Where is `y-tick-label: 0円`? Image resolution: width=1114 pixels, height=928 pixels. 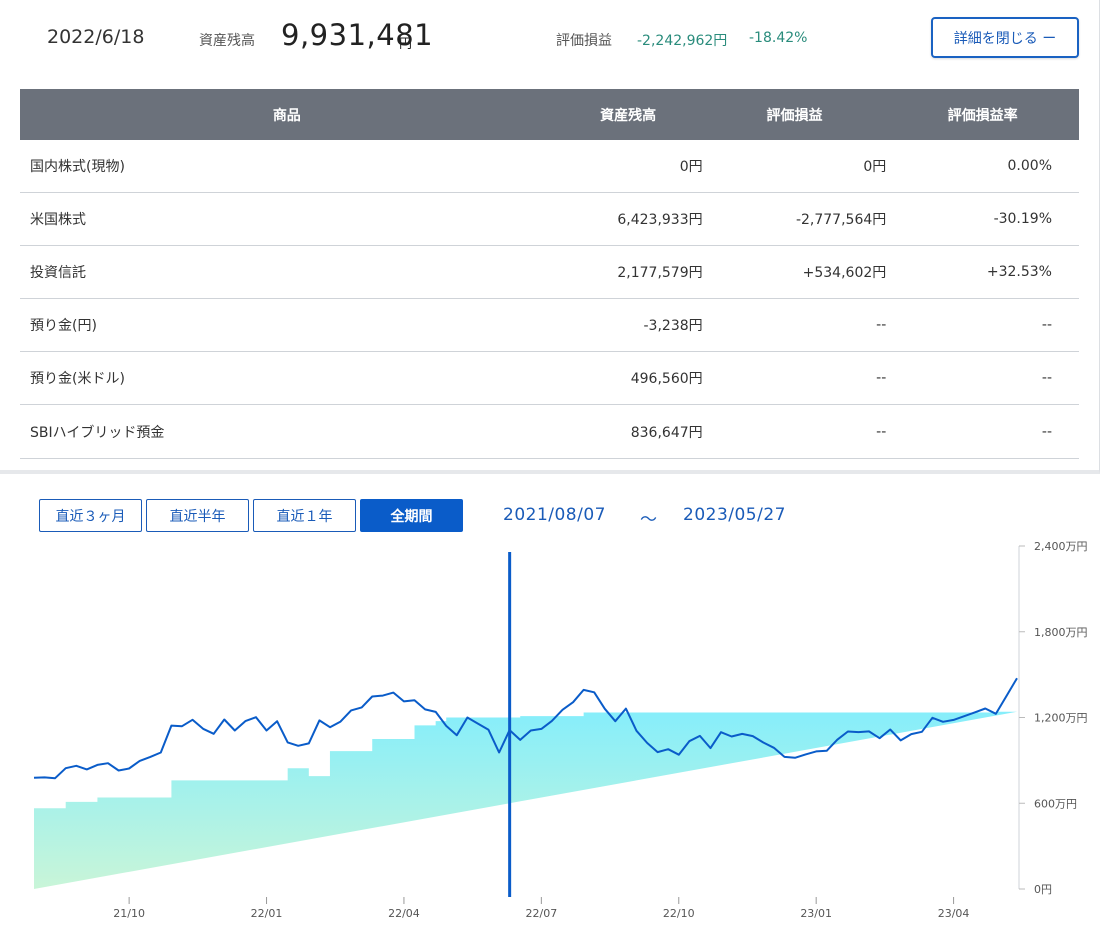 y-tick-label: 0円 is located at coordinates (1043, 889).